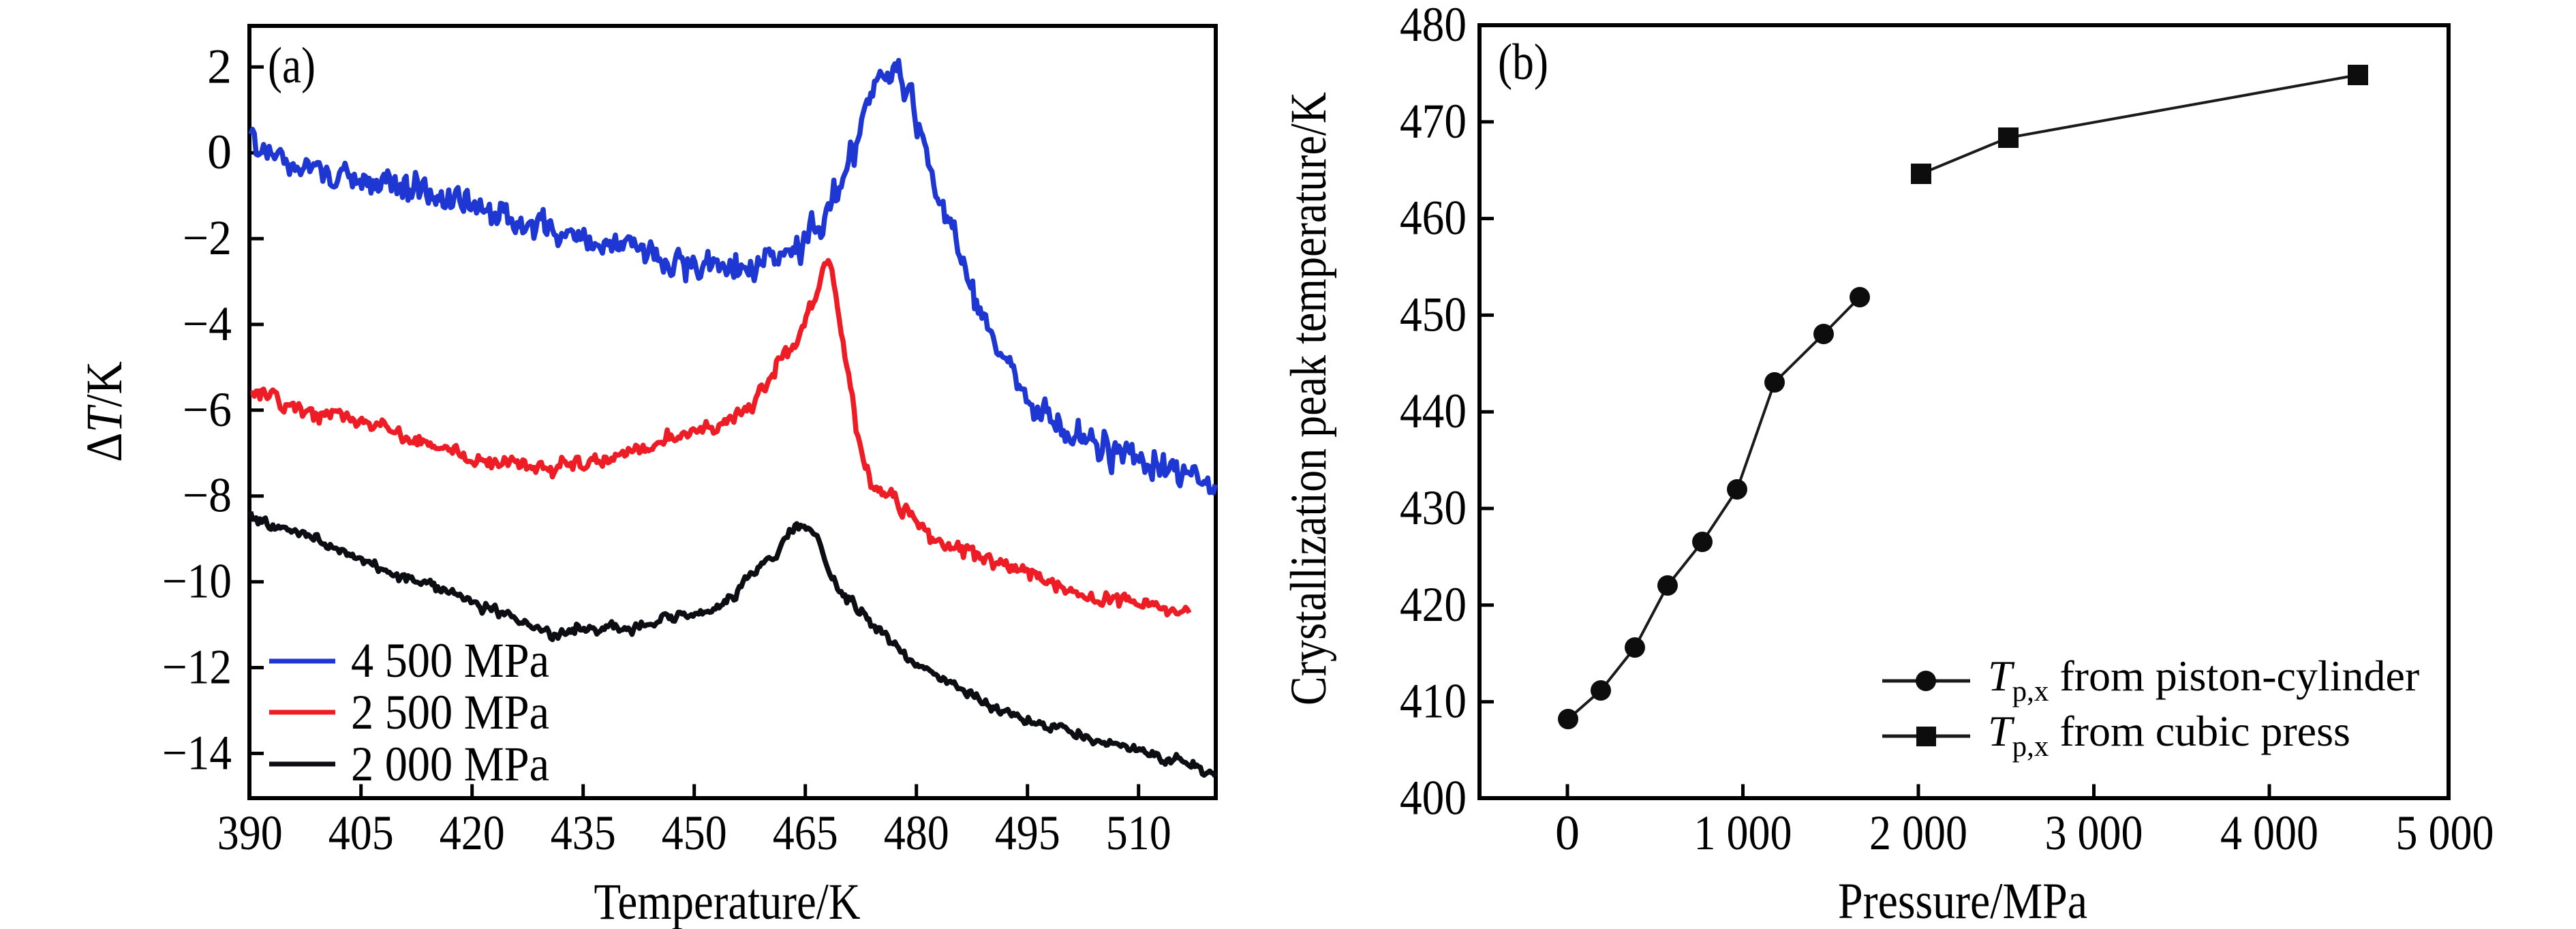 The height and width of the screenshot is (929, 2576). Describe the element at coordinates (1434, 121) in the screenshot. I see `svg-text: 470` at that location.